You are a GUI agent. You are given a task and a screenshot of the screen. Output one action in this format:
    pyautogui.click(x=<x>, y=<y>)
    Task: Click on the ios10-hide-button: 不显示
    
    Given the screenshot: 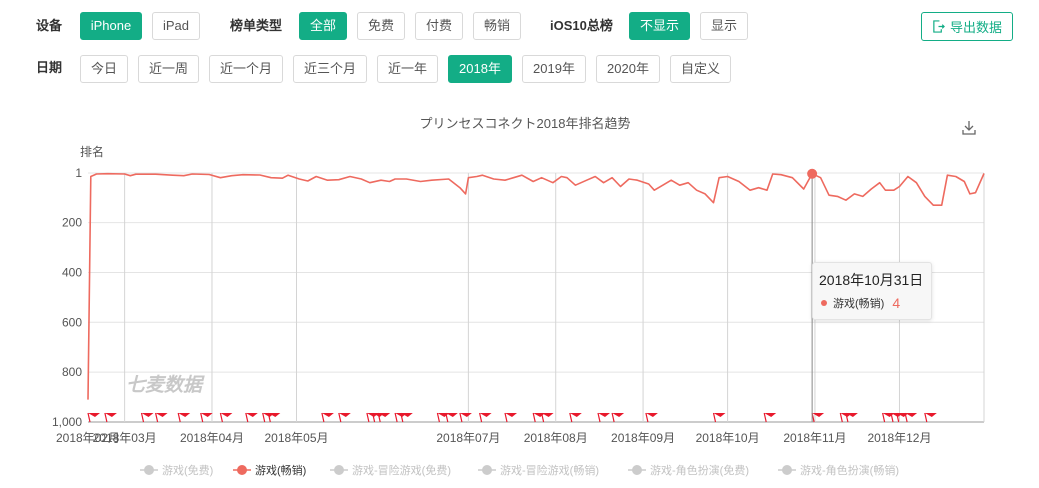 What is the action you would take?
    pyautogui.click(x=659, y=26)
    